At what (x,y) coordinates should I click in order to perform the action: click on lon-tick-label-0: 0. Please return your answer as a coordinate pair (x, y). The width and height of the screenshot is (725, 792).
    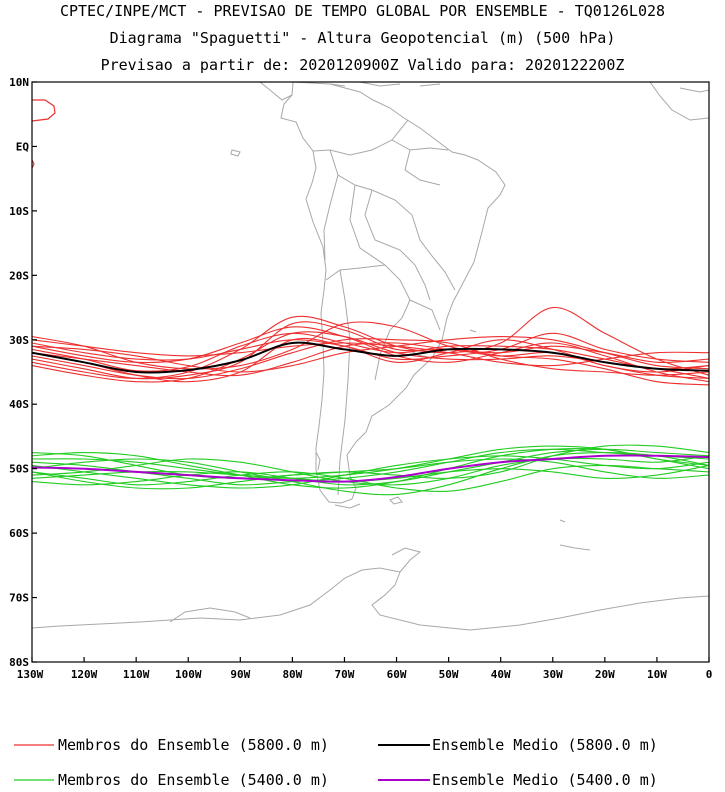
    Looking at the image, I should click on (709, 674).